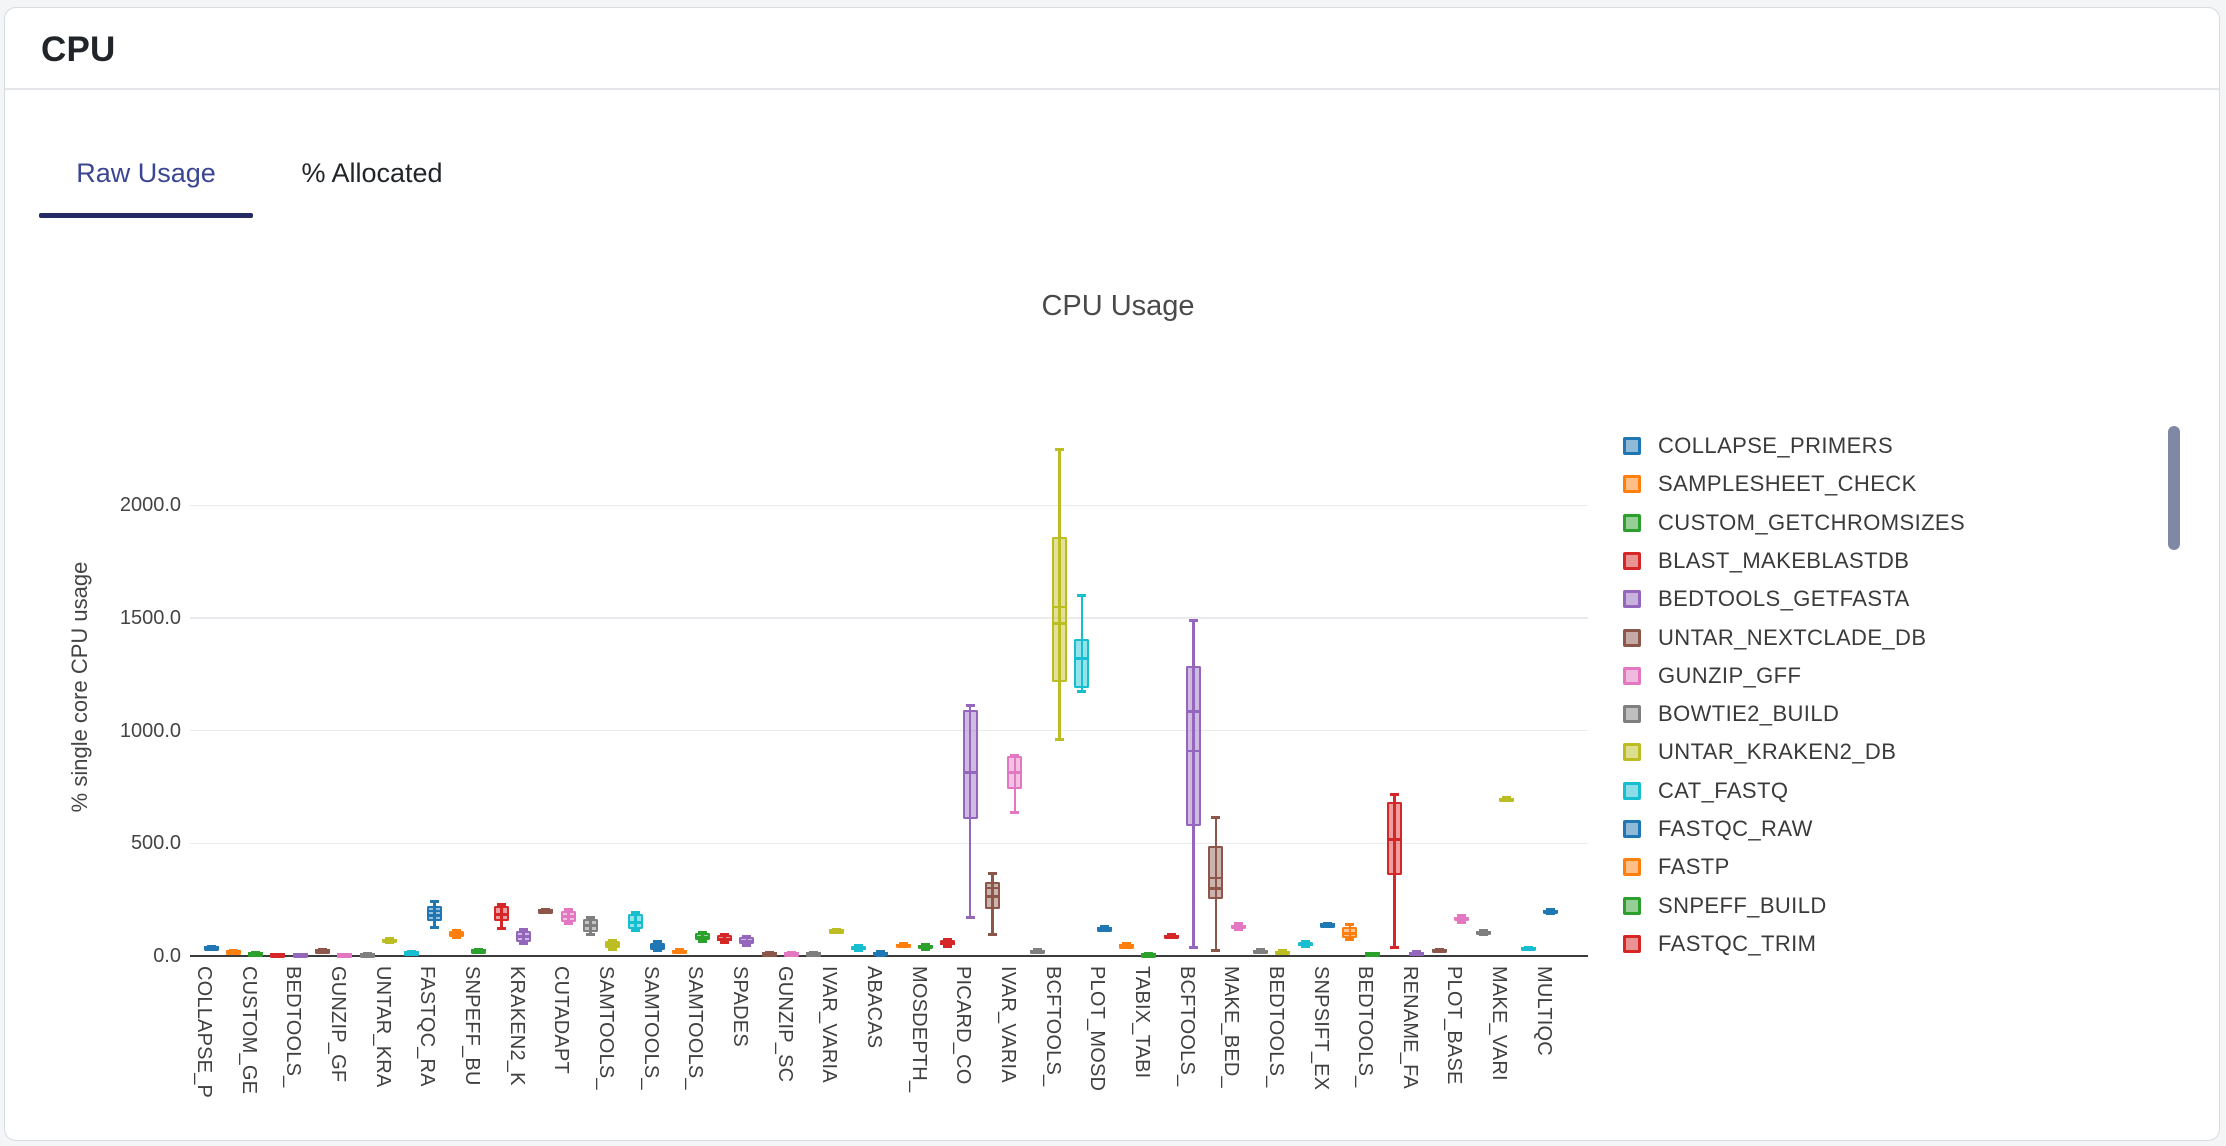 The image size is (2226, 1146). What do you see at coordinates (1758, 446) in the screenshot?
I see `legend-item: COLLAPSE_PRIMERS` at bounding box center [1758, 446].